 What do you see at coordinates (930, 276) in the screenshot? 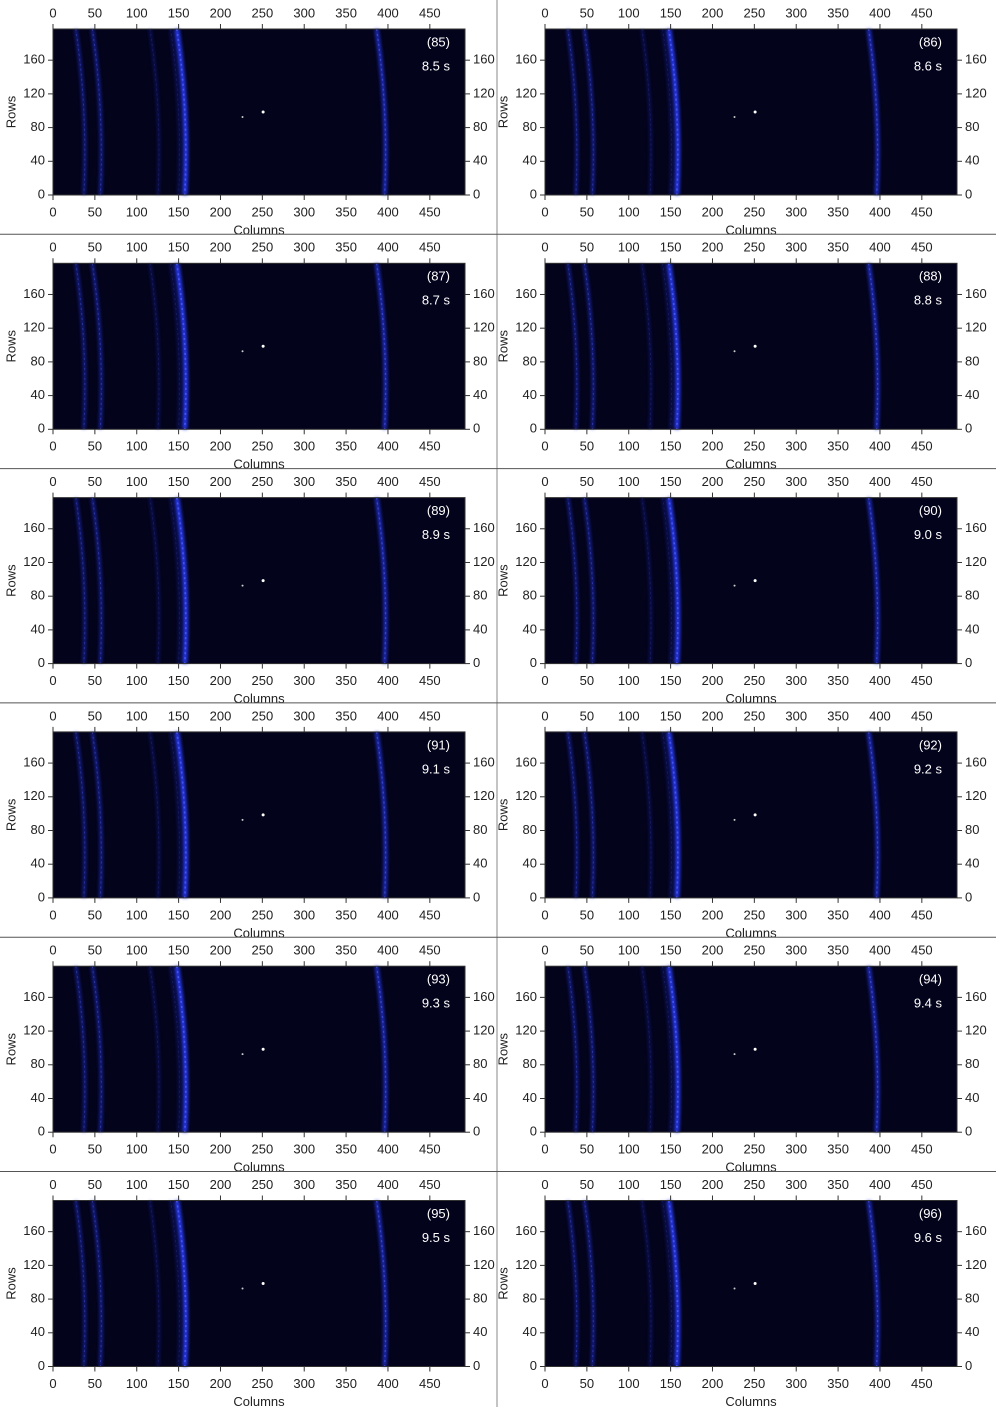
I see `frame-number: (88)` at bounding box center [930, 276].